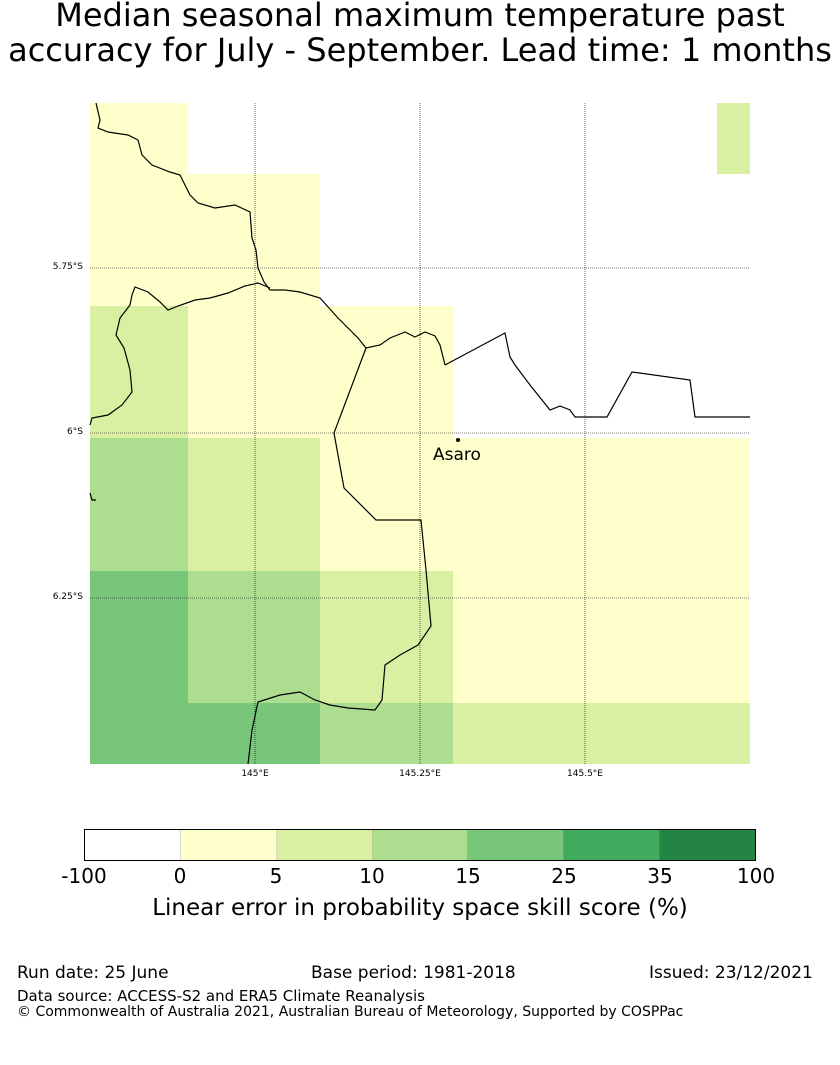  I want to click on province-border-central, so click(339, 556).